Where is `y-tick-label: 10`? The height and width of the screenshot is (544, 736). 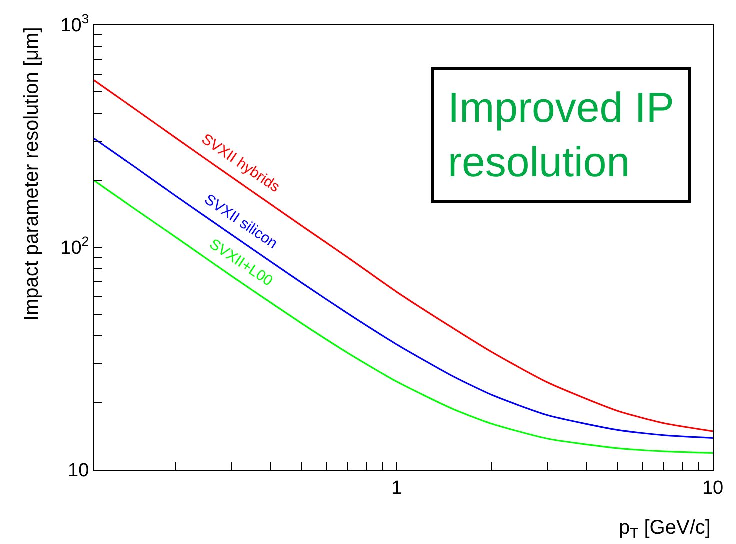
y-tick-label: 10 is located at coordinates (79, 471).